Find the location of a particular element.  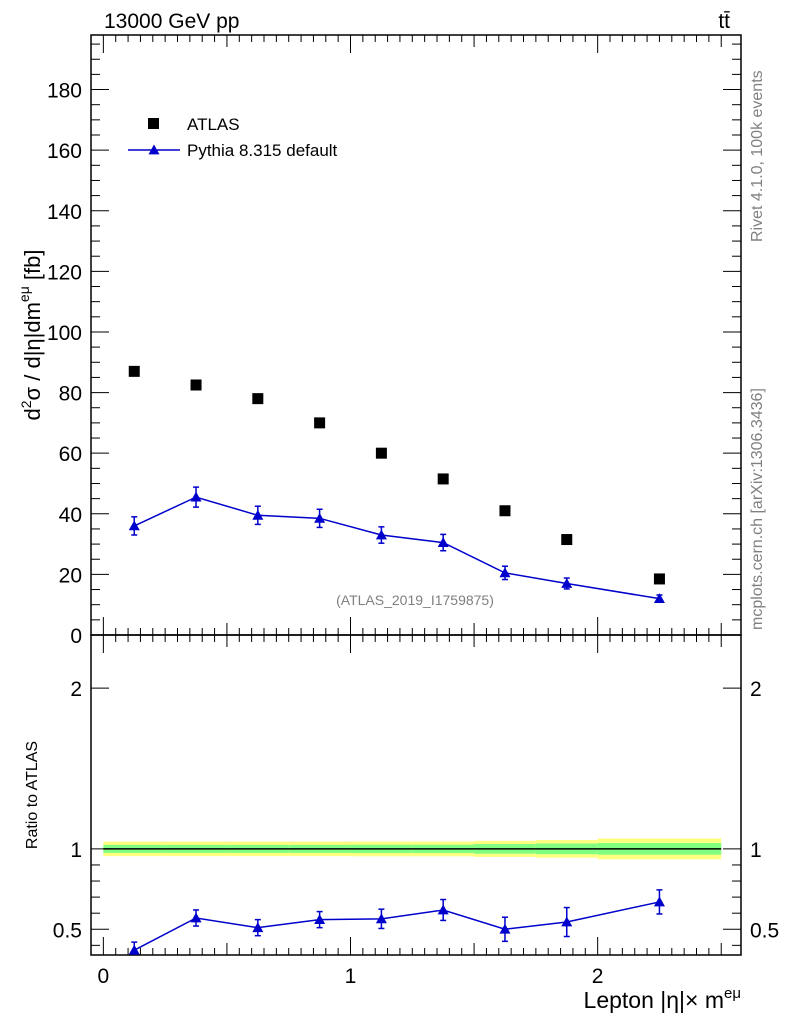

y-tick-label: 180 is located at coordinates (64, 91).